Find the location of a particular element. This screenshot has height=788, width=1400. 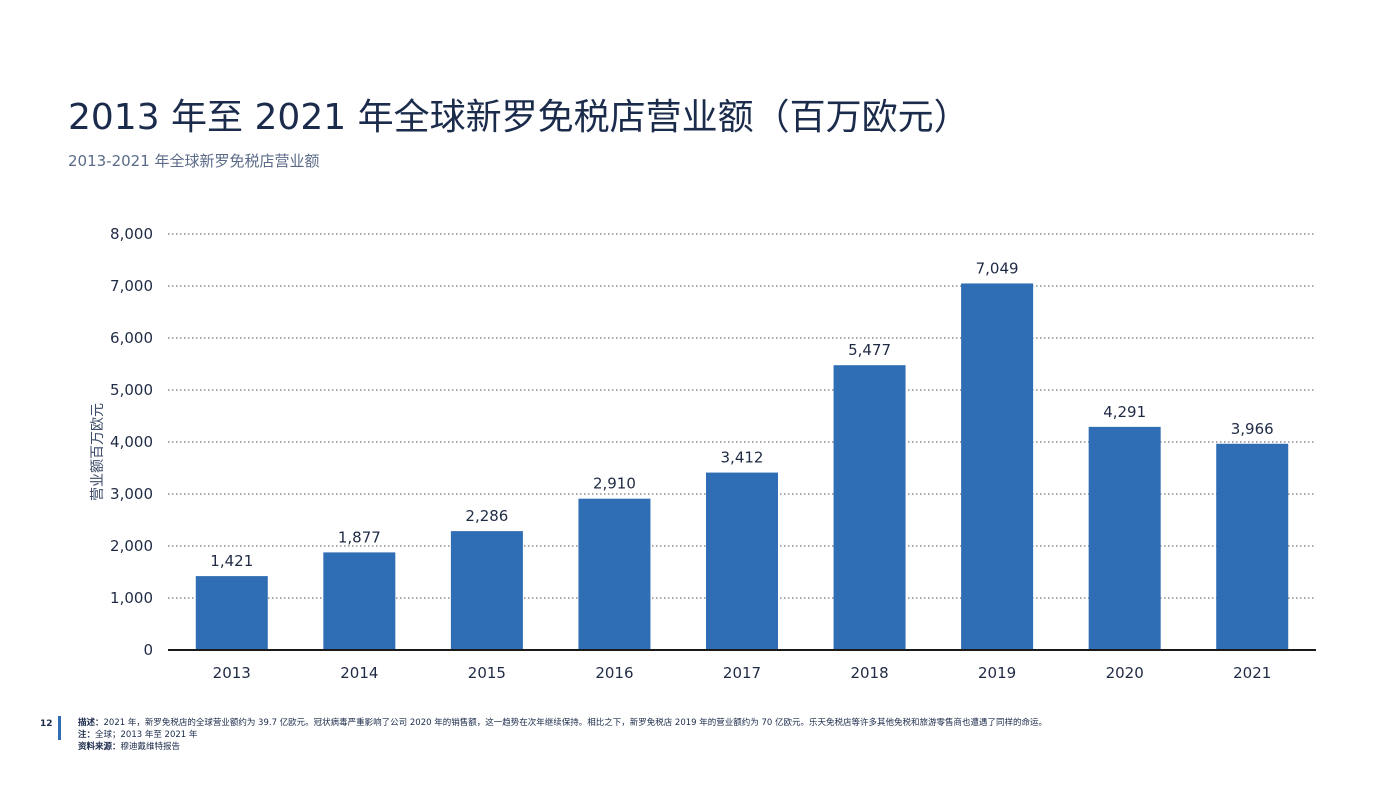

x-tick-label: 2021 is located at coordinates (1252, 673).